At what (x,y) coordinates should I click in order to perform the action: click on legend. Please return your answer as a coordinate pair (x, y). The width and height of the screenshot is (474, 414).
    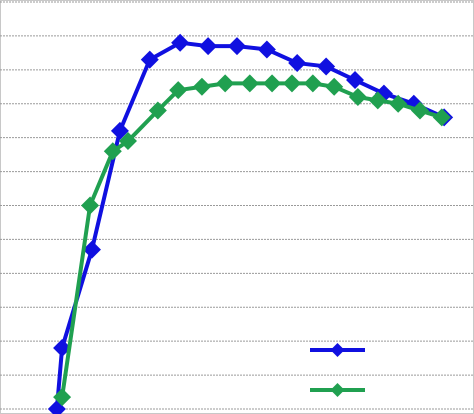
    Looking at the image, I should click on (337, 370).